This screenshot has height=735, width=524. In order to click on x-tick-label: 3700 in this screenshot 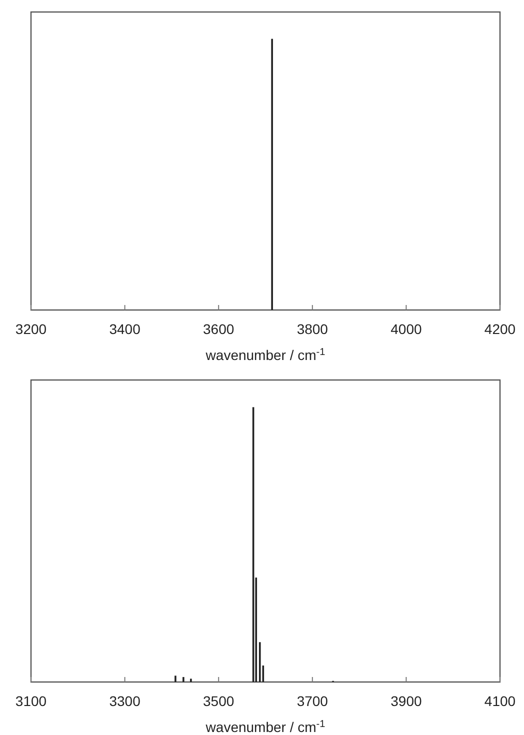, I will do `click(312, 700)`.